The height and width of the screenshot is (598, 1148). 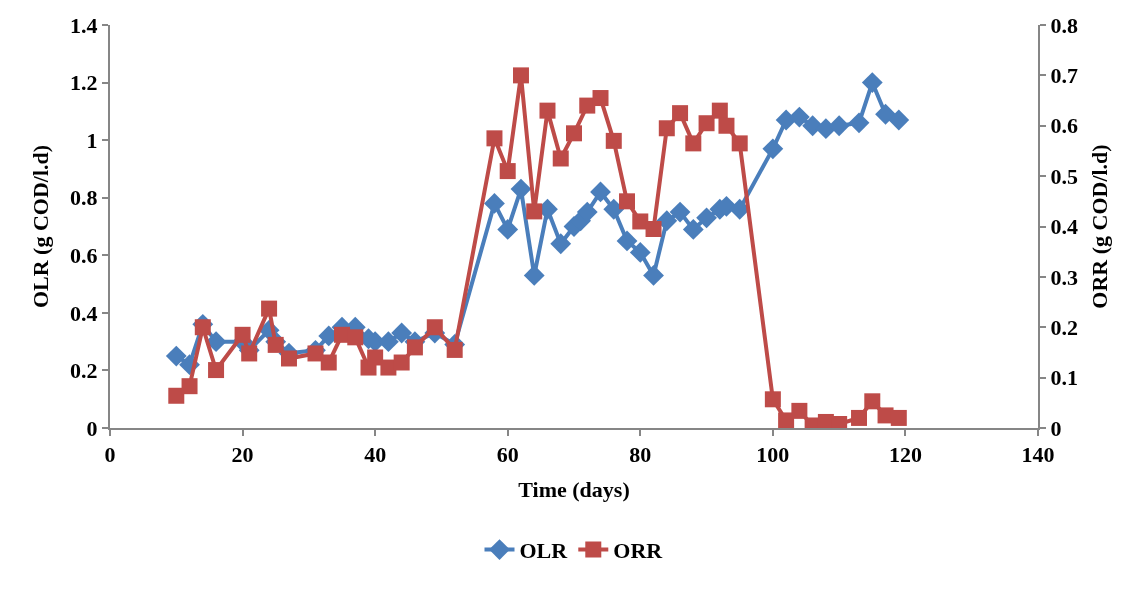 I want to click on y-tick-label: 1.4, so click(x=84, y=25).